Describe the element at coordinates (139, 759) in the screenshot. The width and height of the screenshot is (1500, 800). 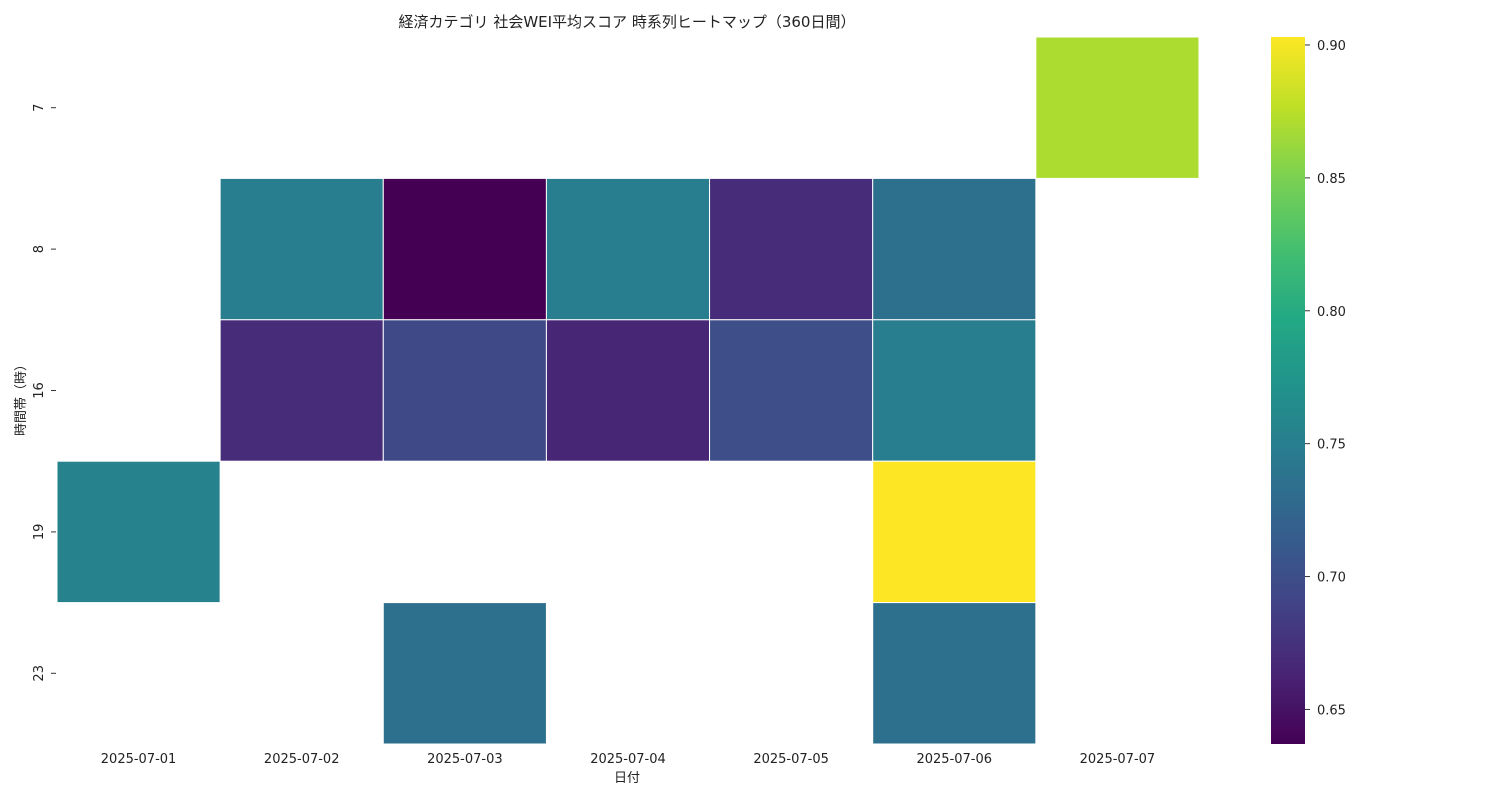
I see `x-tick-label: 2025-07-01` at that location.